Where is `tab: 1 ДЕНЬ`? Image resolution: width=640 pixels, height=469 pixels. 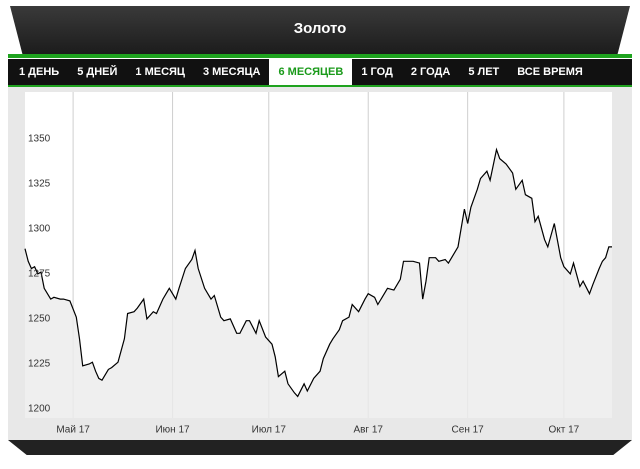 tab: 1 ДЕНЬ is located at coordinates (39, 72).